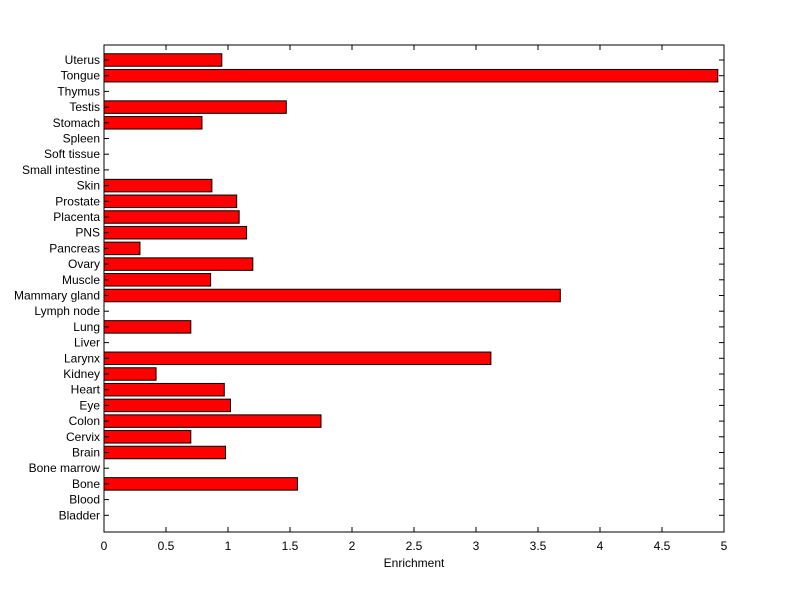  What do you see at coordinates (88, 186) in the screenshot?
I see `y-tick-label: Skin` at bounding box center [88, 186].